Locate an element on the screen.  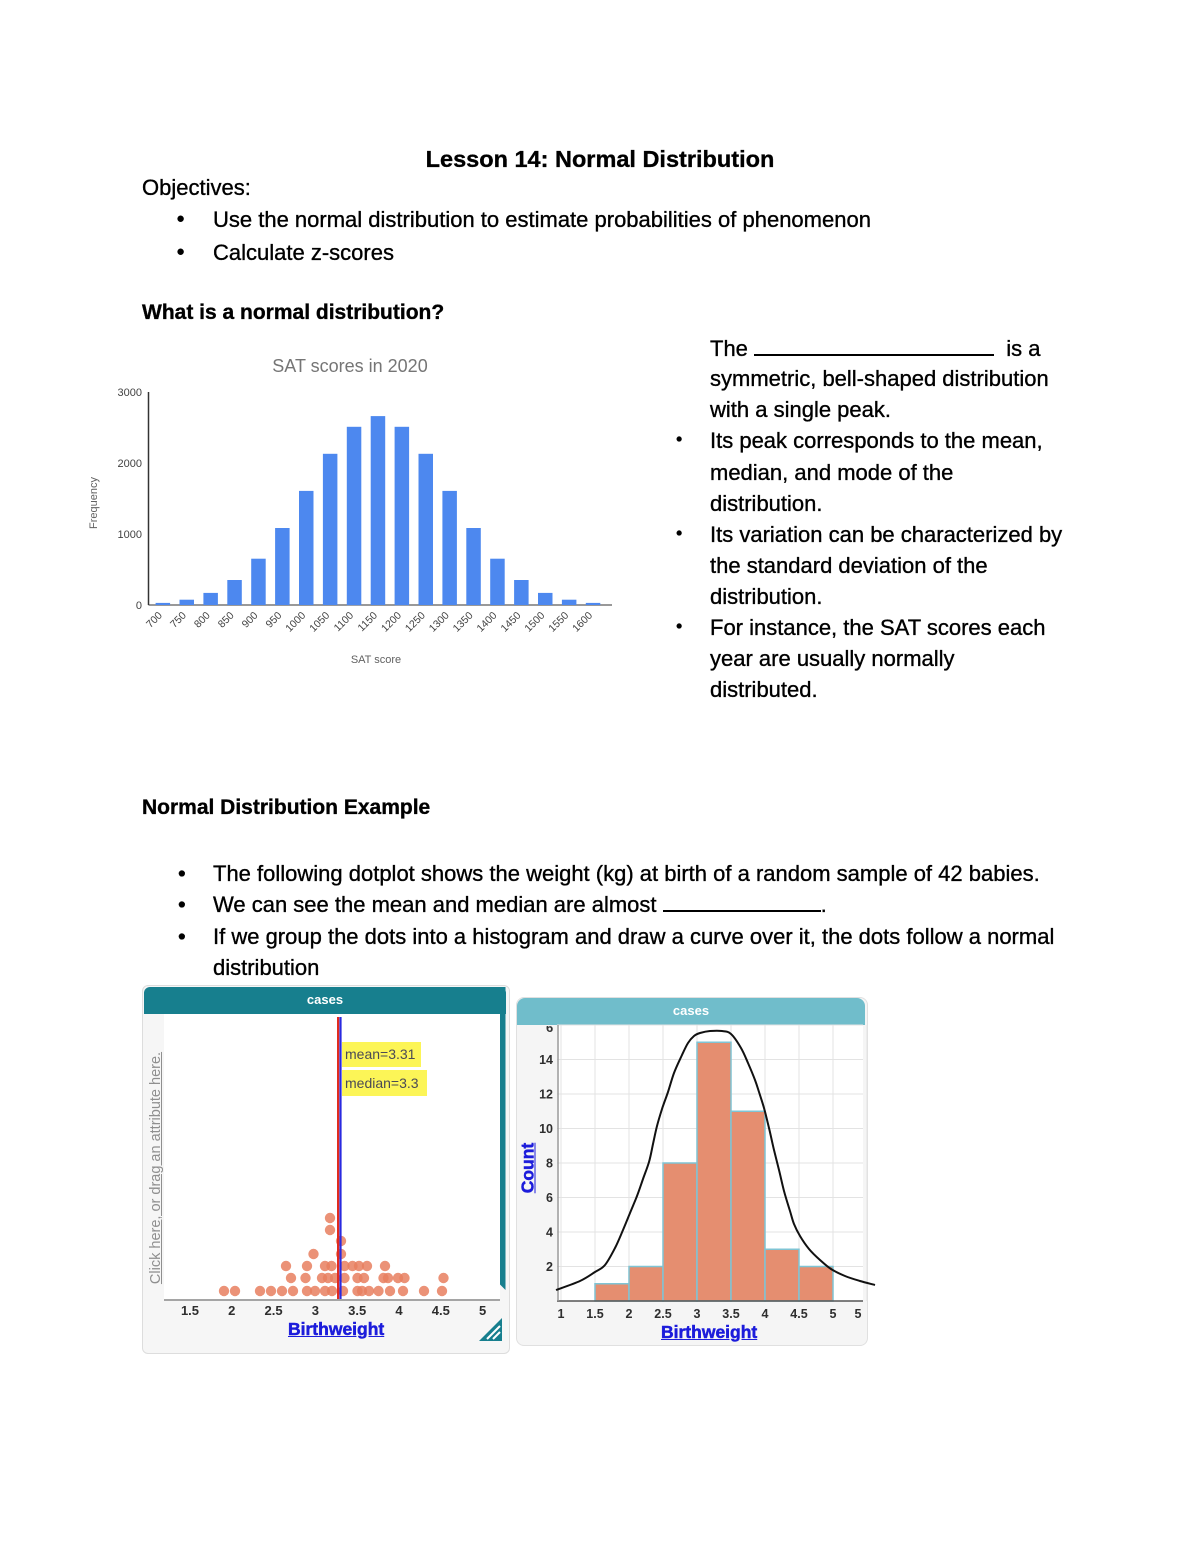
svg-text: 1450 is located at coordinates (511, 622).